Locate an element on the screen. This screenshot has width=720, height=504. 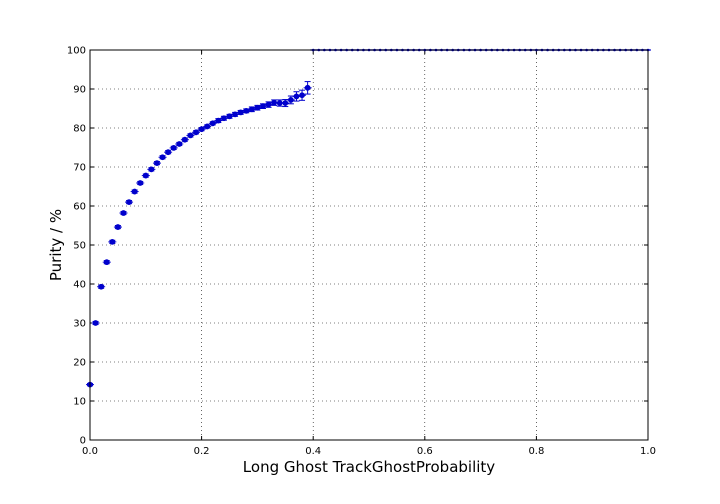
y-tick-label: 70 is located at coordinates (79, 168).